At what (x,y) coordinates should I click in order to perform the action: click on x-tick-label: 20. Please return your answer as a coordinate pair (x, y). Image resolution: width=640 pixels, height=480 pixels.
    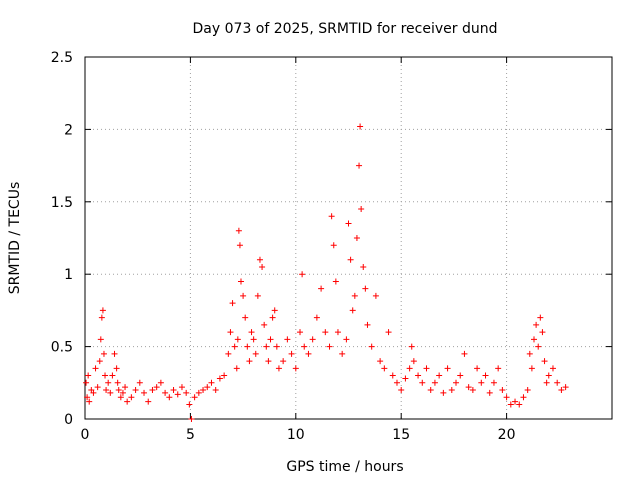
    Looking at the image, I should click on (507, 435).